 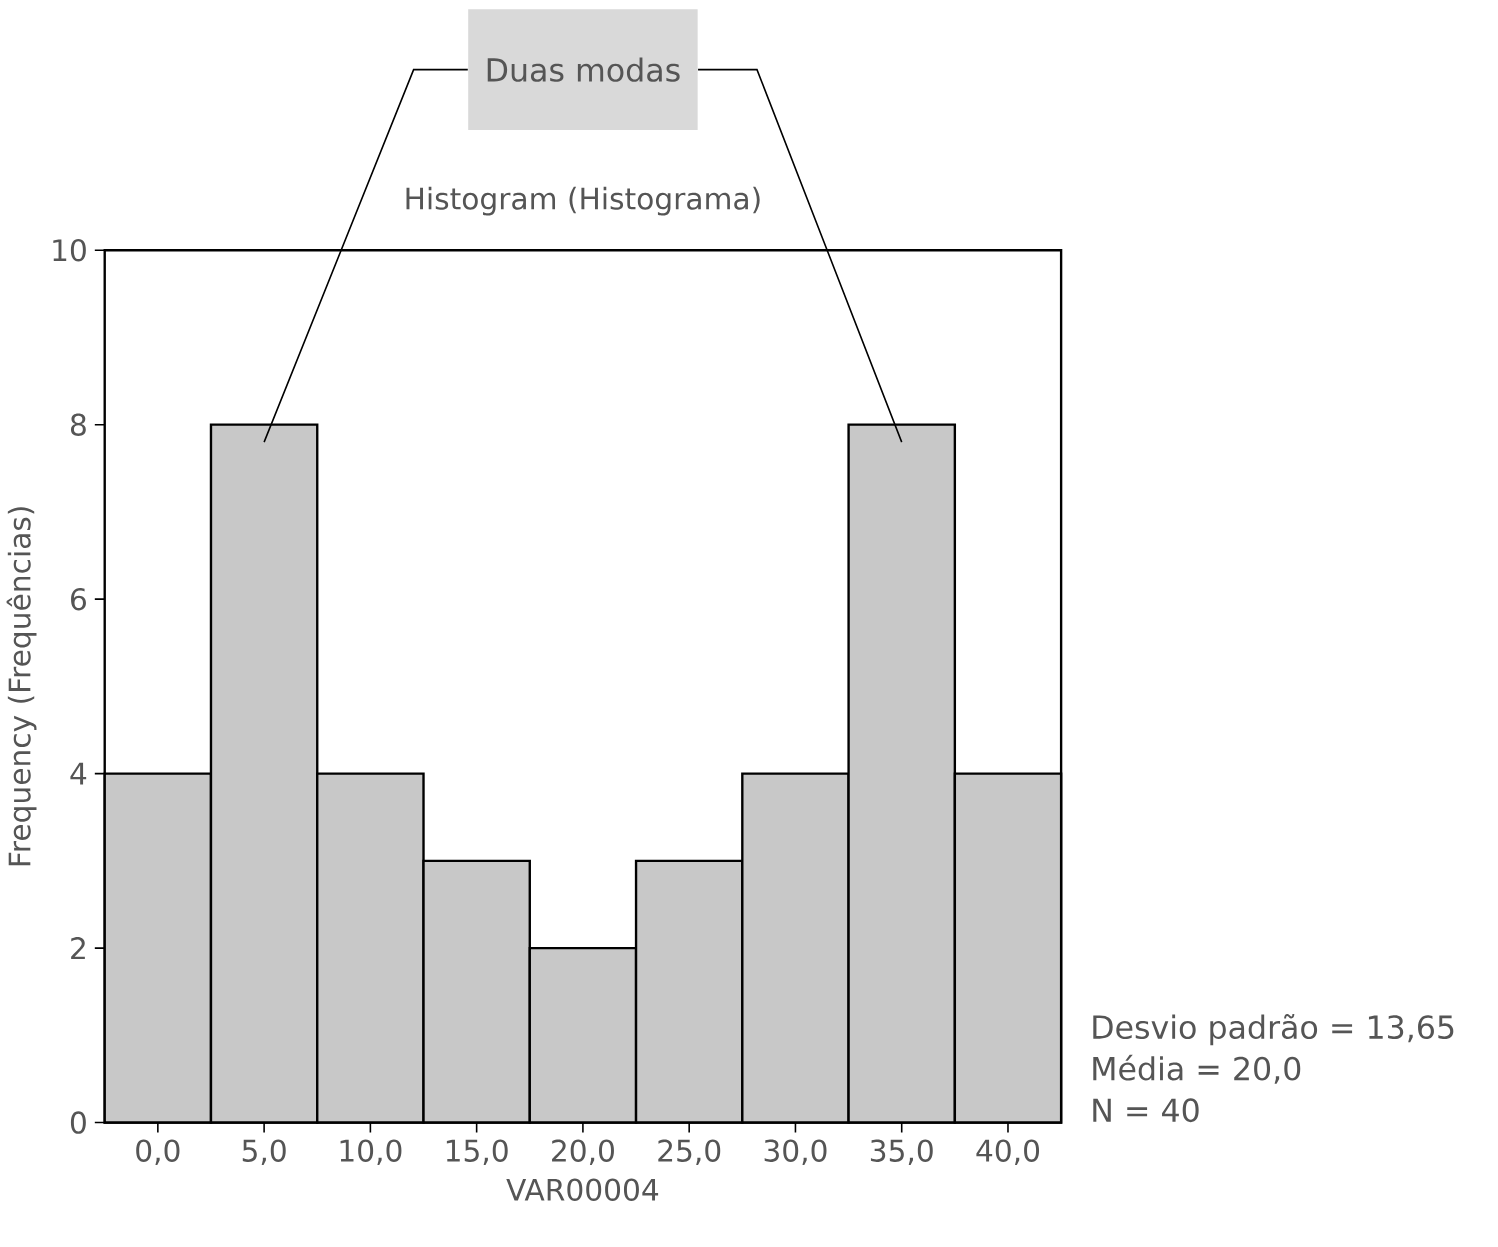 I want to click on x-tick-label: 15,0, so click(x=477, y=1152).